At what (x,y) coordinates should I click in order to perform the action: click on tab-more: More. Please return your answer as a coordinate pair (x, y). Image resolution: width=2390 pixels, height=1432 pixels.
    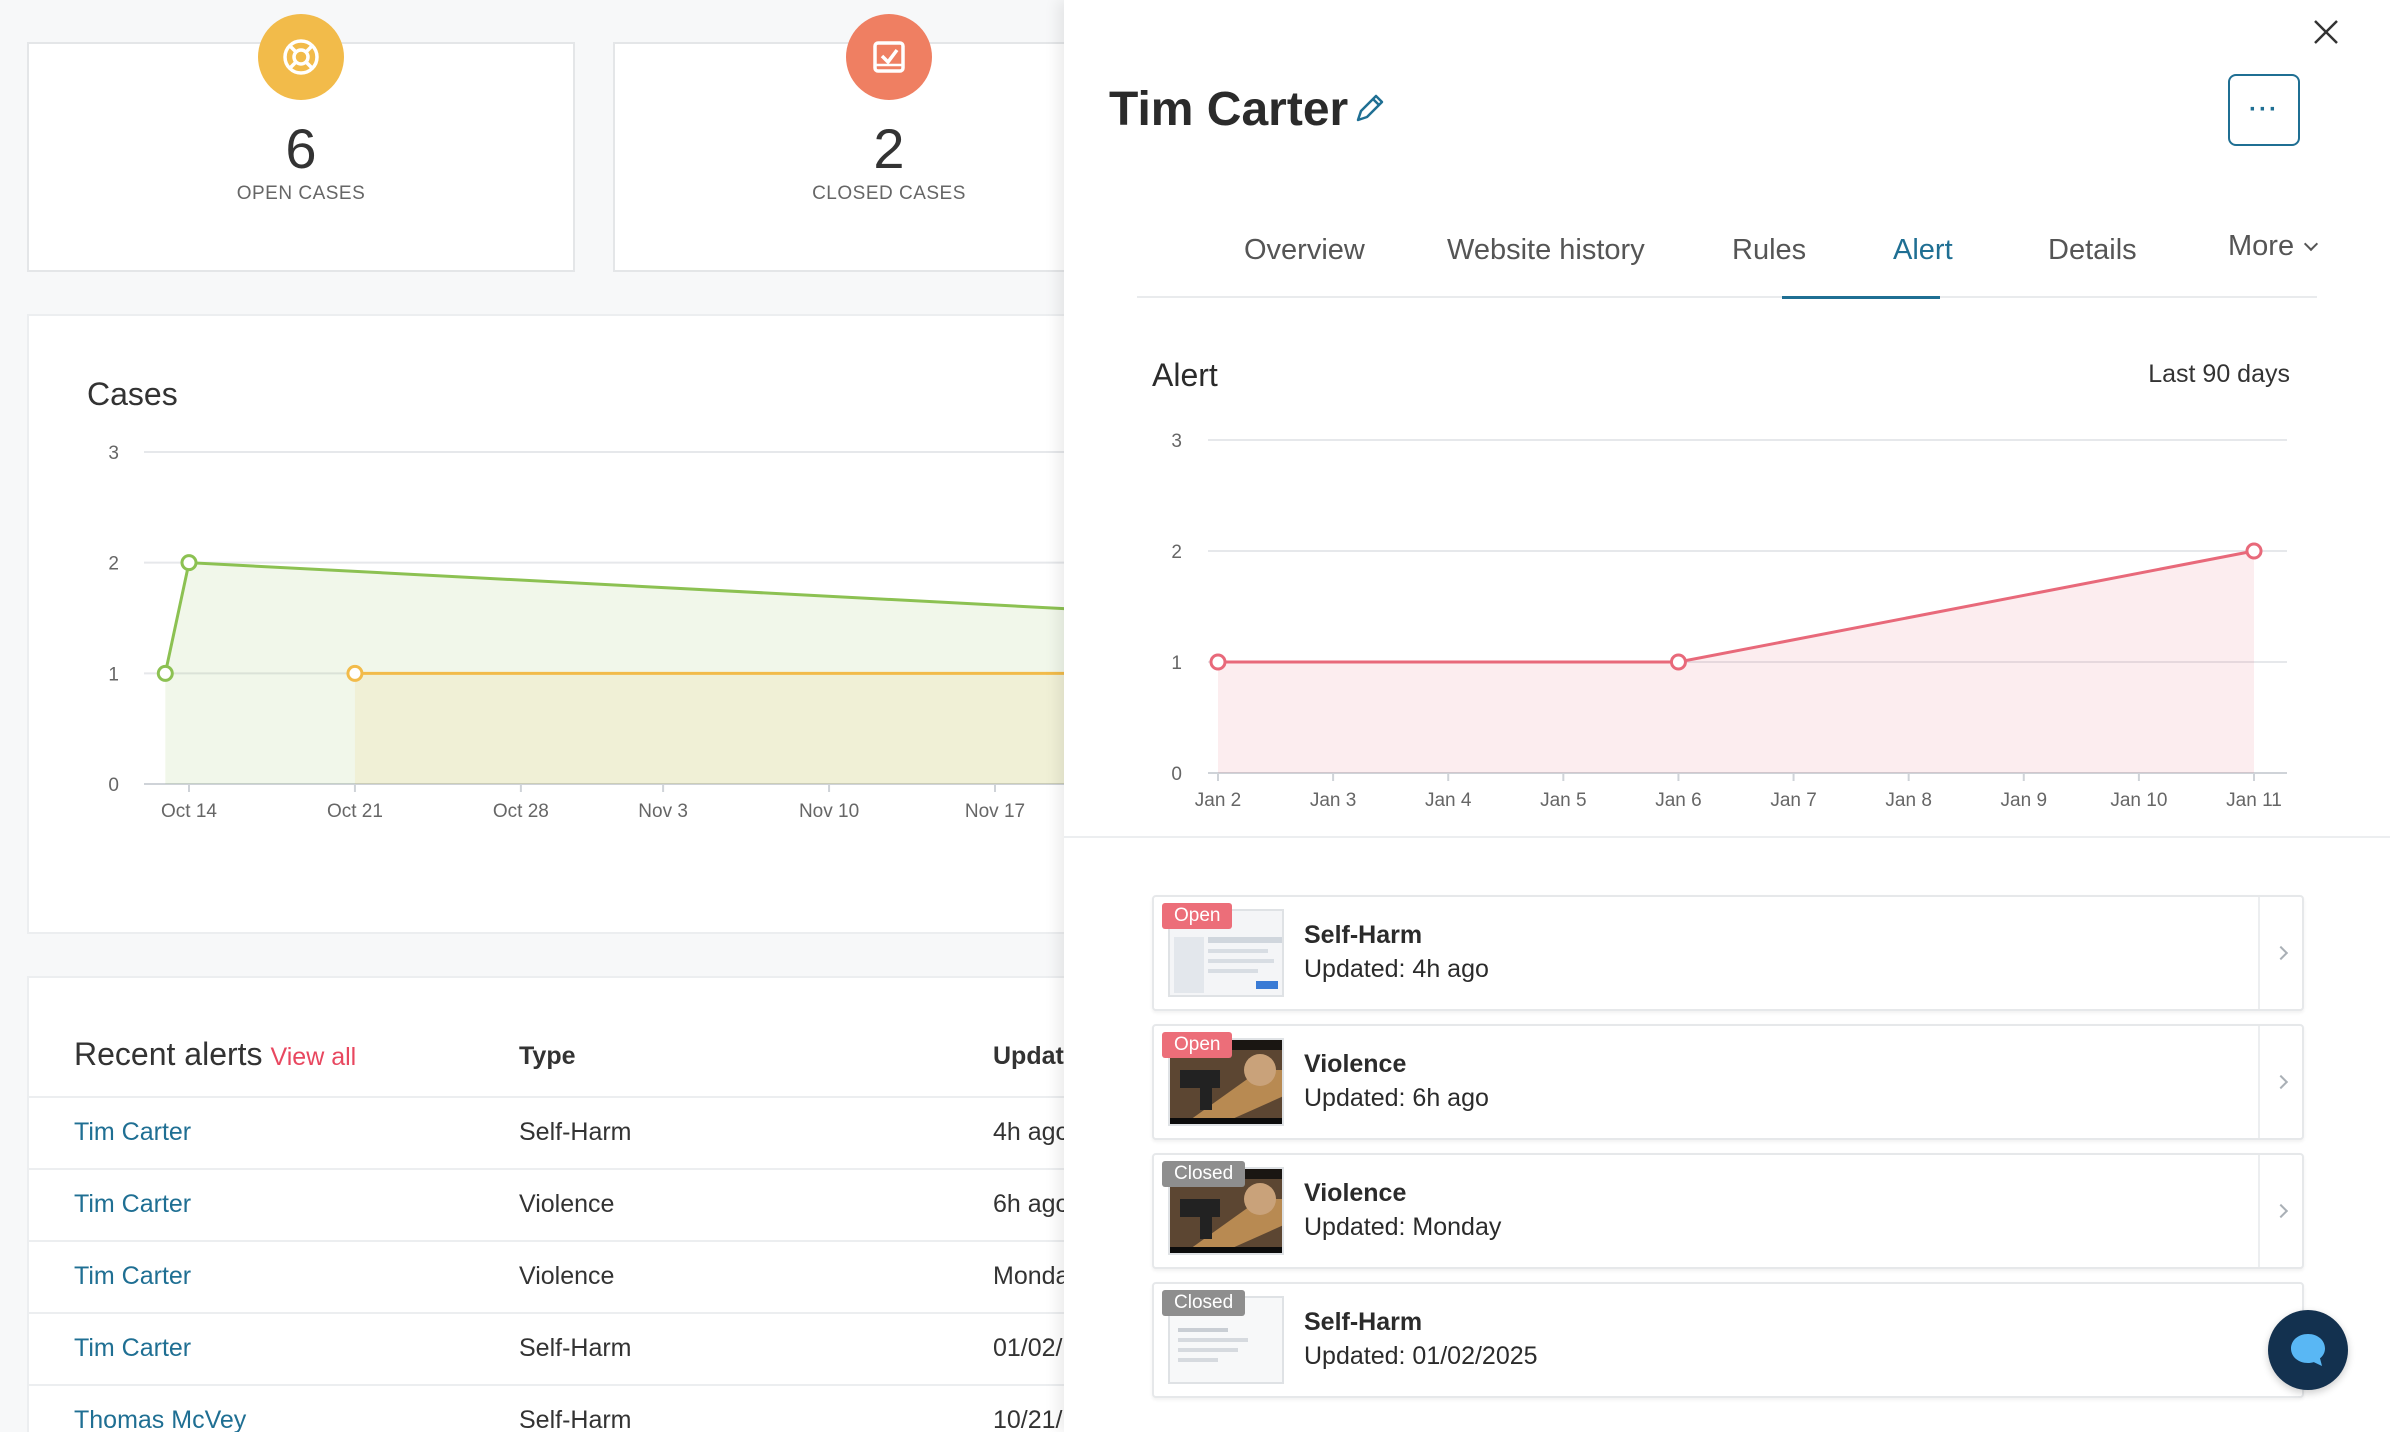
    Looking at the image, I should click on (2273, 246).